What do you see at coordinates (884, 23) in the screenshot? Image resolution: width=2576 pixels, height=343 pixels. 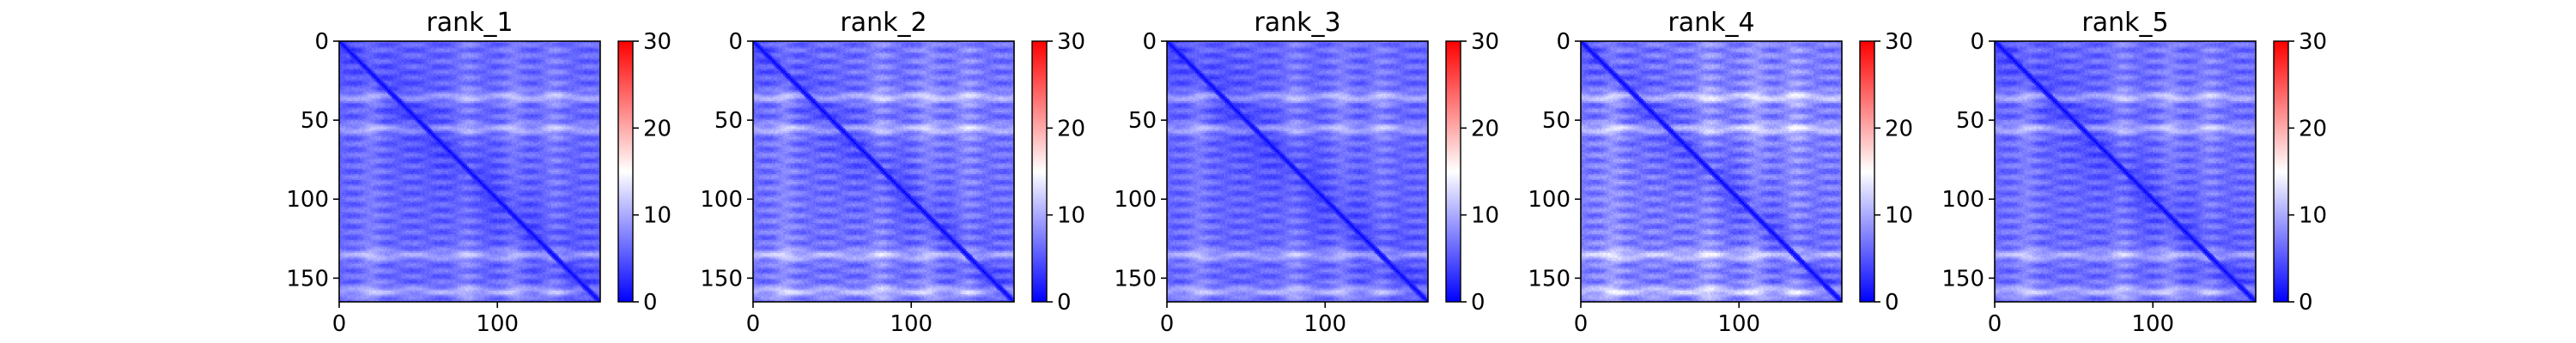 I see `panel-title: rank_2` at bounding box center [884, 23].